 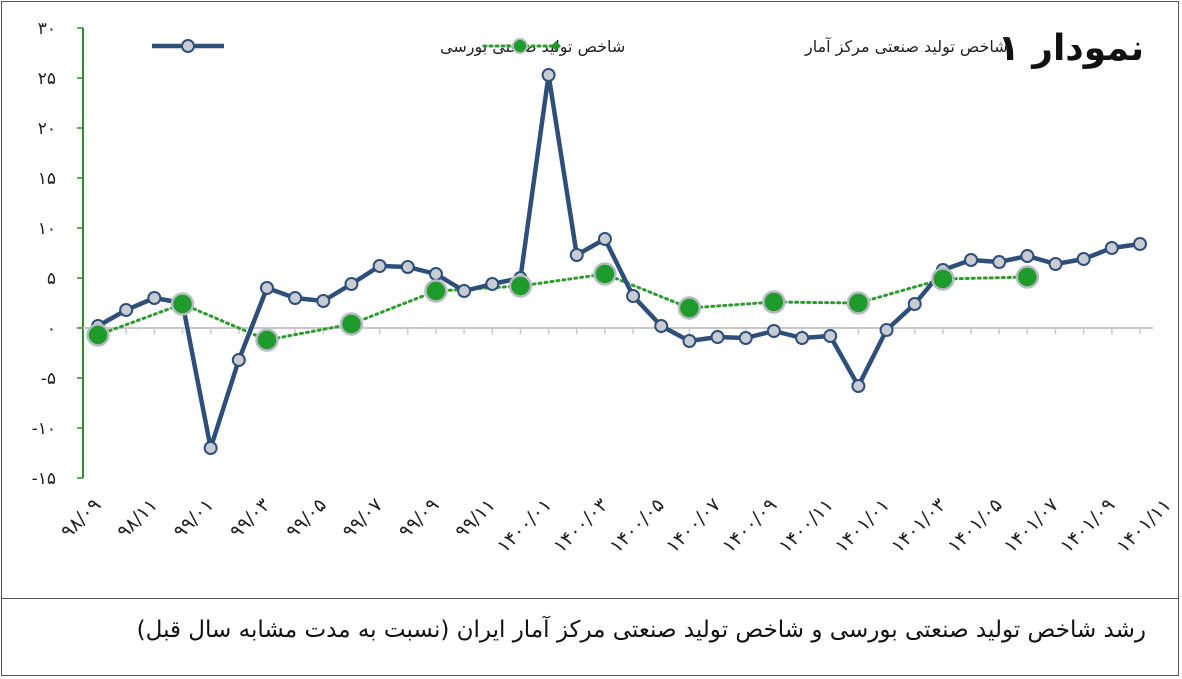 What do you see at coordinates (47, 129) in the screenshot?
I see `y-tick-label: ۲۰` at bounding box center [47, 129].